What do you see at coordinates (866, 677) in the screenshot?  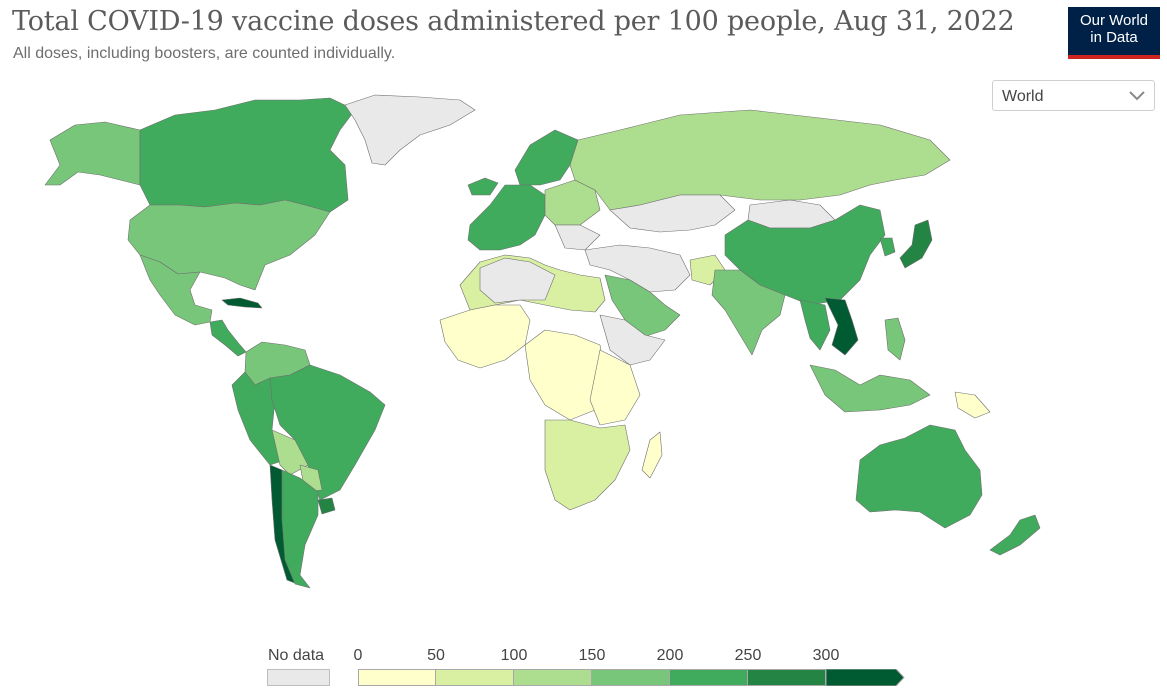 I see `legend-swatch-300-plus` at bounding box center [866, 677].